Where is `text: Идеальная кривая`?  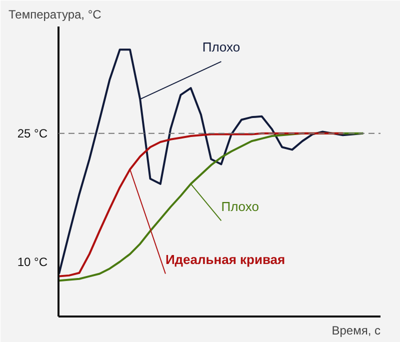
text: Идеальная кривая is located at coordinates (225, 259).